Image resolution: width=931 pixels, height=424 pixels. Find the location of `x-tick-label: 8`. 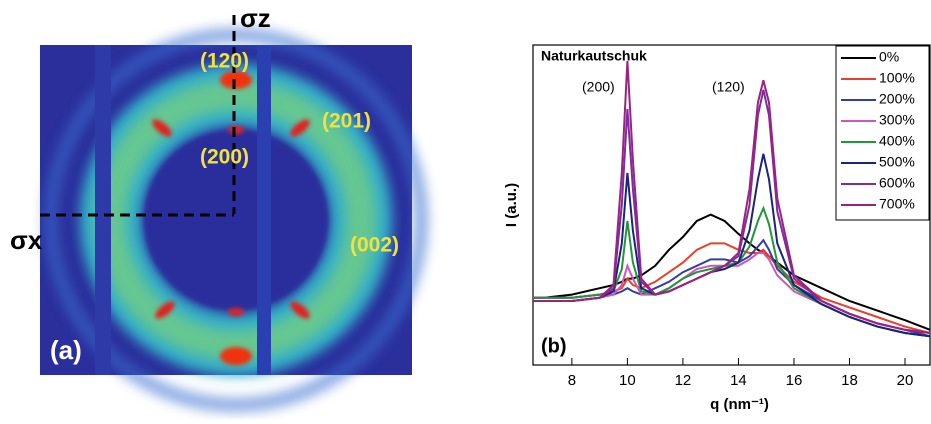

x-tick-label: 8 is located at coordinates (572, 380).